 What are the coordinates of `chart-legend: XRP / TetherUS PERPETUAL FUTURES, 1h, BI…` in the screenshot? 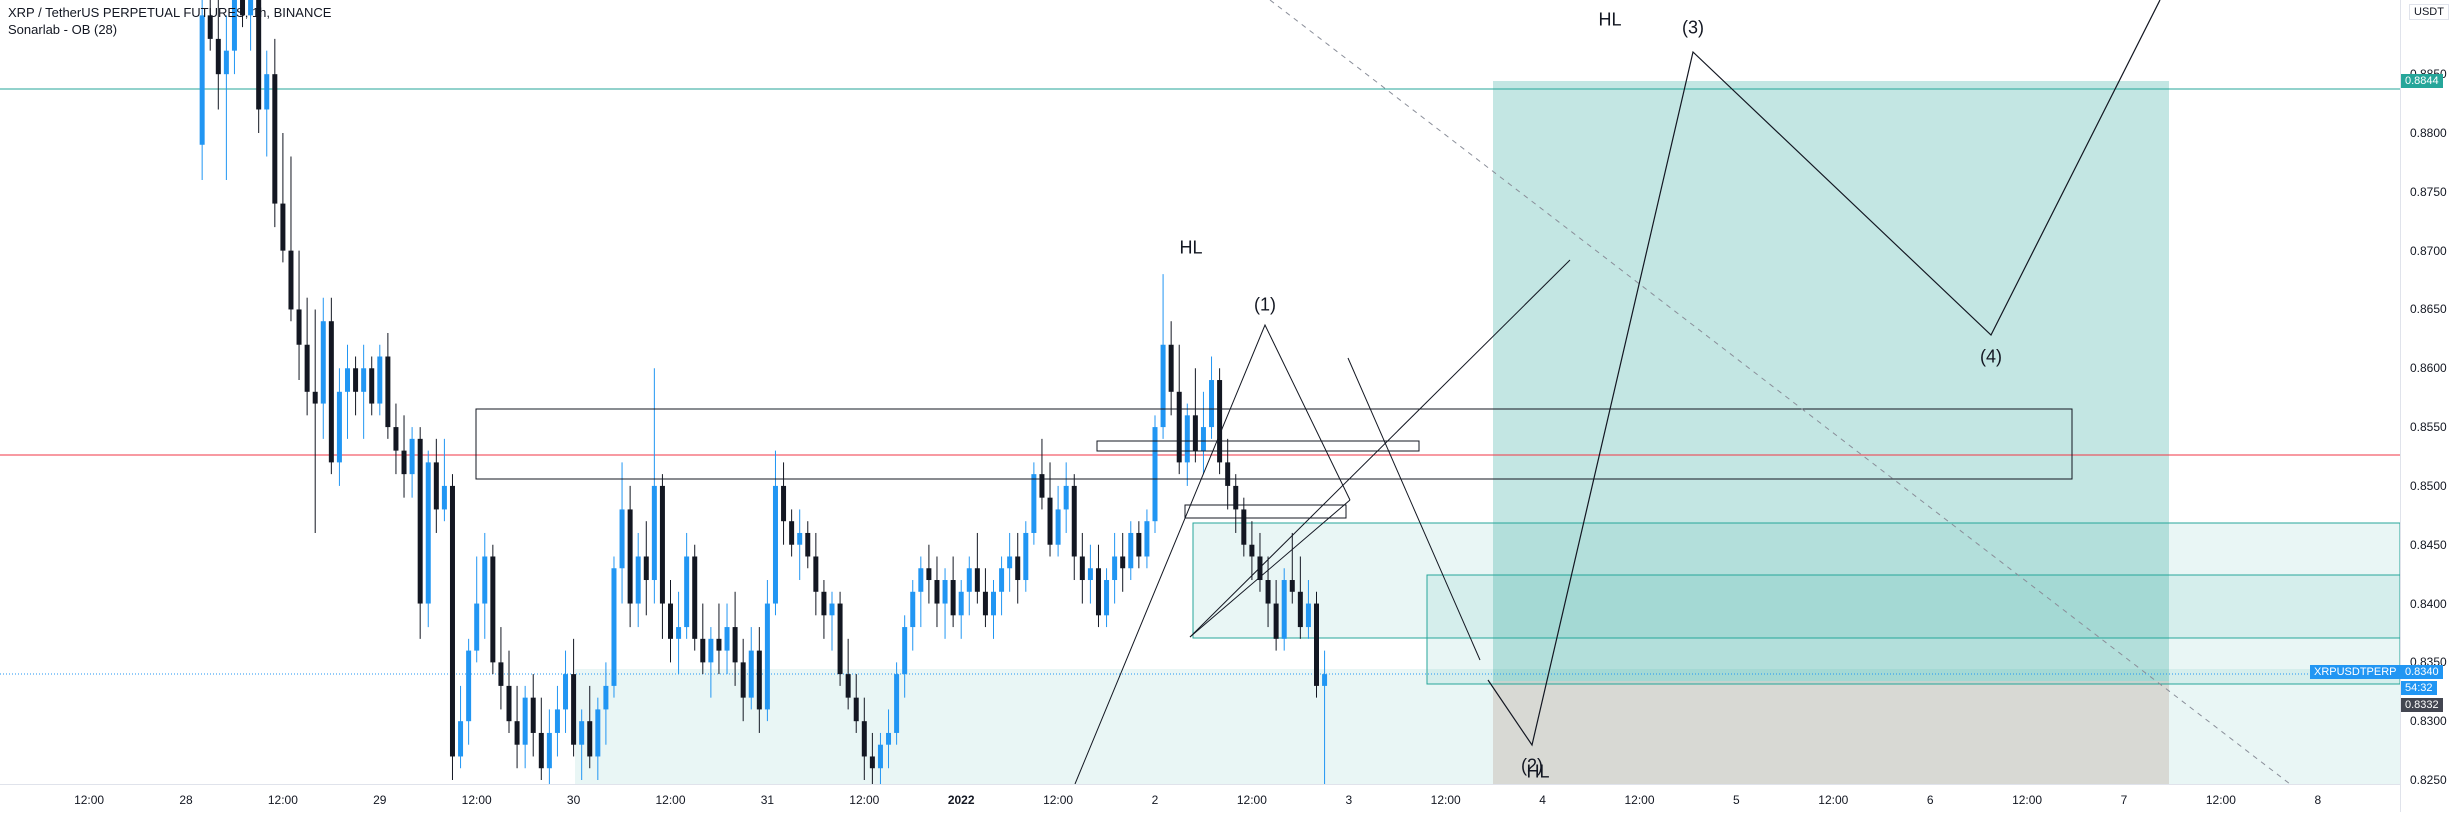 It's located at (169, 21).